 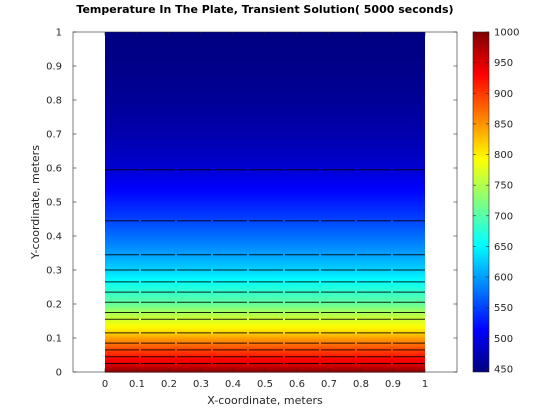 I want to click on x-tick-label: 1, so click(x=425, y=384).